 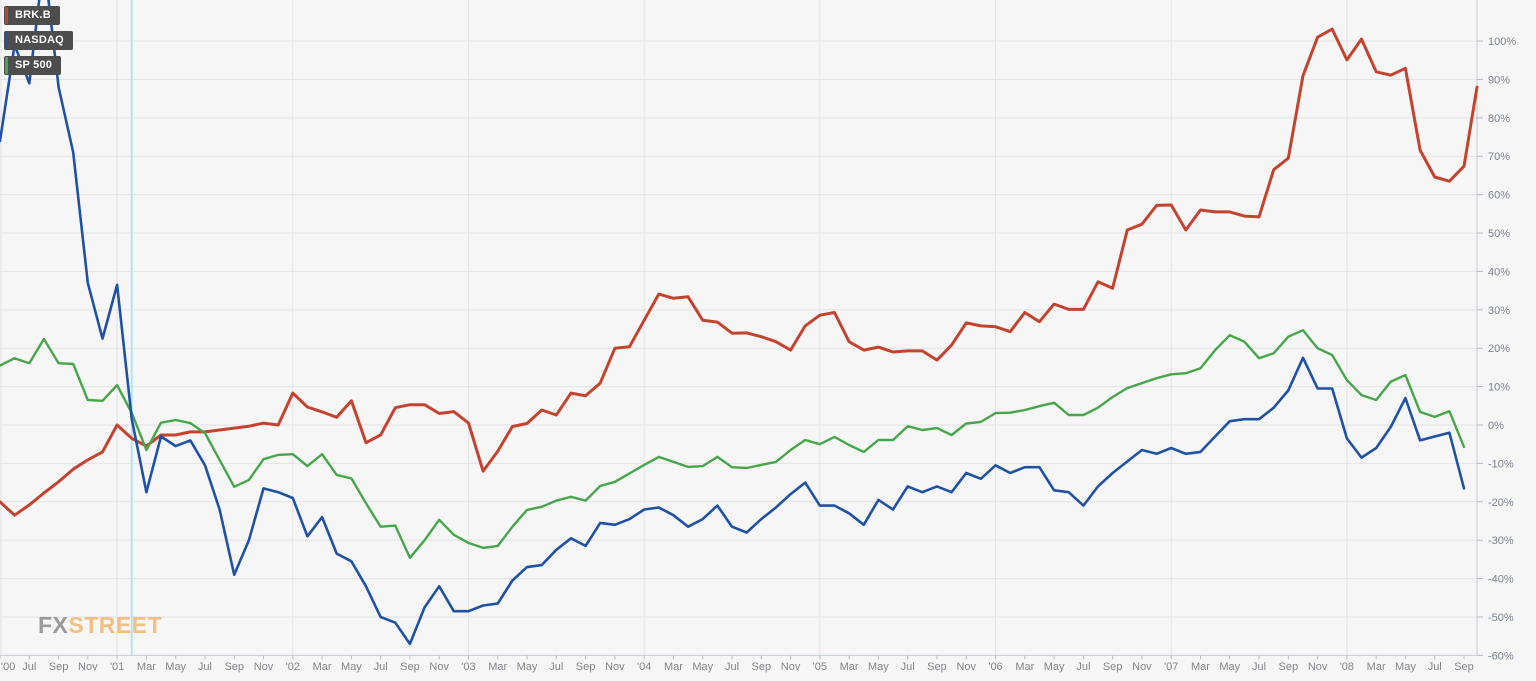 I want to click on y-axis-label: 50%, so click(x=1499, y=234).